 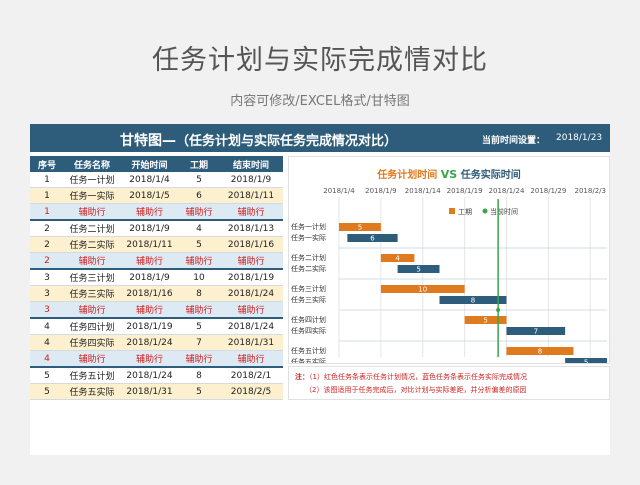 What do you see at coordinates (92, 391) in the screenshot?
I see `cell-task-name: 任务五实际` at bounding box center [92, 391].